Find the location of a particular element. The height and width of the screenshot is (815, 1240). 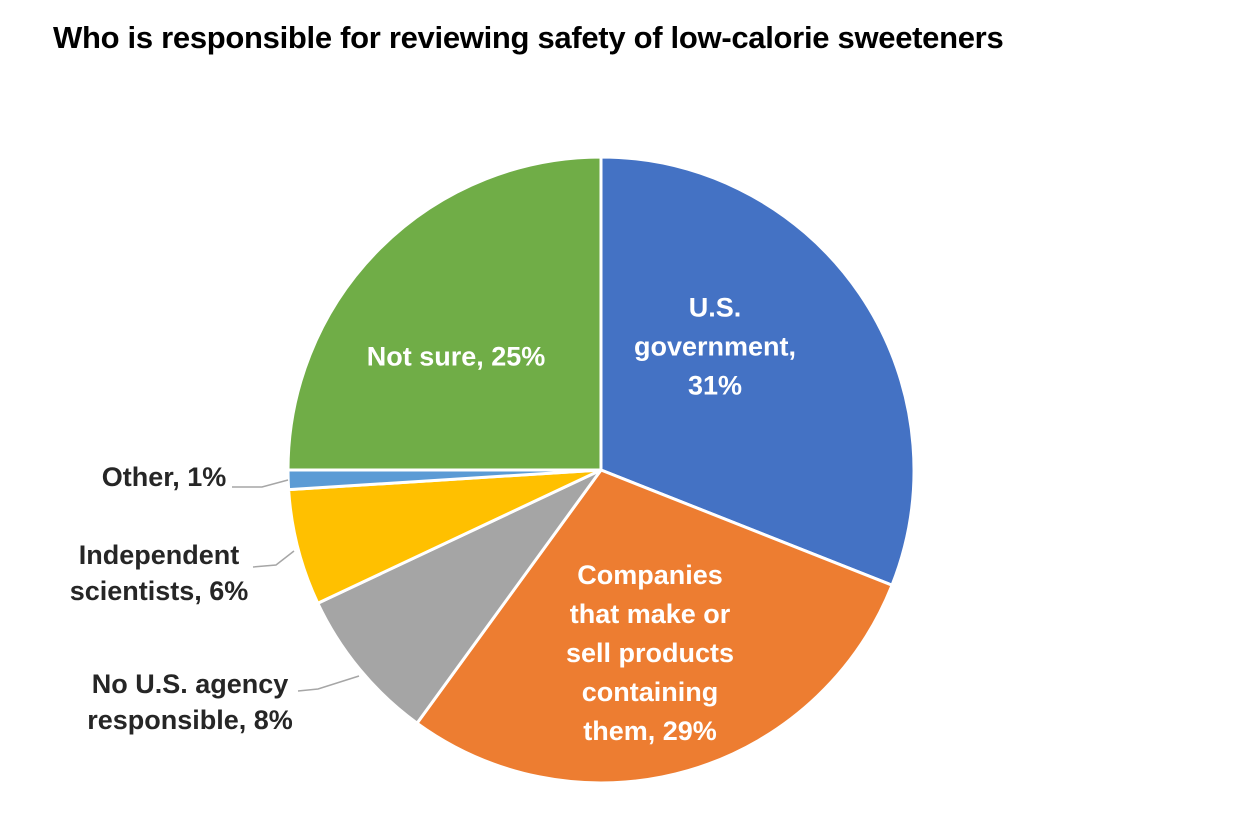

slice-label-no-us-agency: No U.S. agency responsible, 8% is located at coordinates (190, 702).